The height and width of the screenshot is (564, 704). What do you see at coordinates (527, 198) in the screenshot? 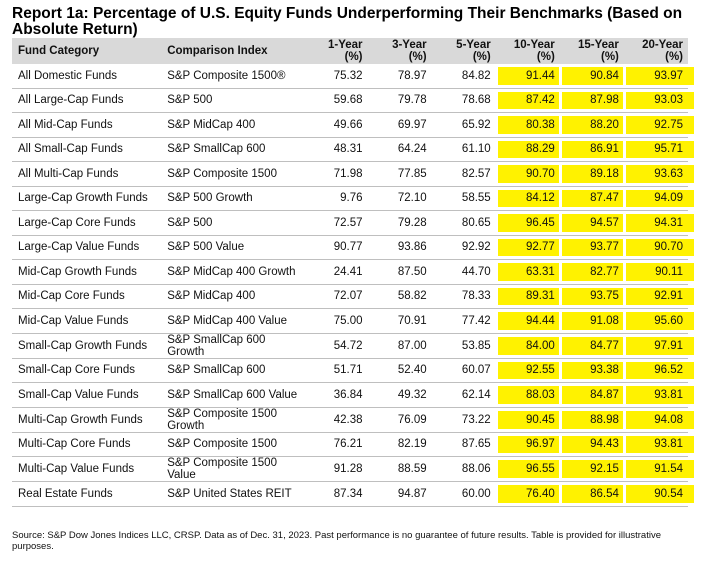
I see `highlighted-value-cell-10-year: 84.12` at bounding box center [527, 198].